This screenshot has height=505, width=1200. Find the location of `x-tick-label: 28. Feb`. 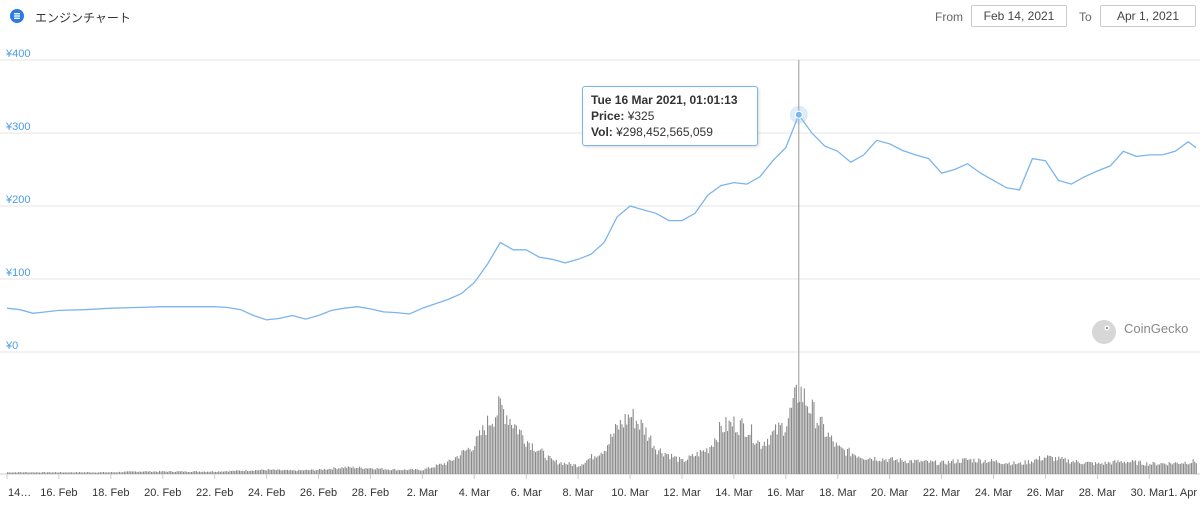

x-tick-label: 28. Feb is located at coordinates (370, 493).